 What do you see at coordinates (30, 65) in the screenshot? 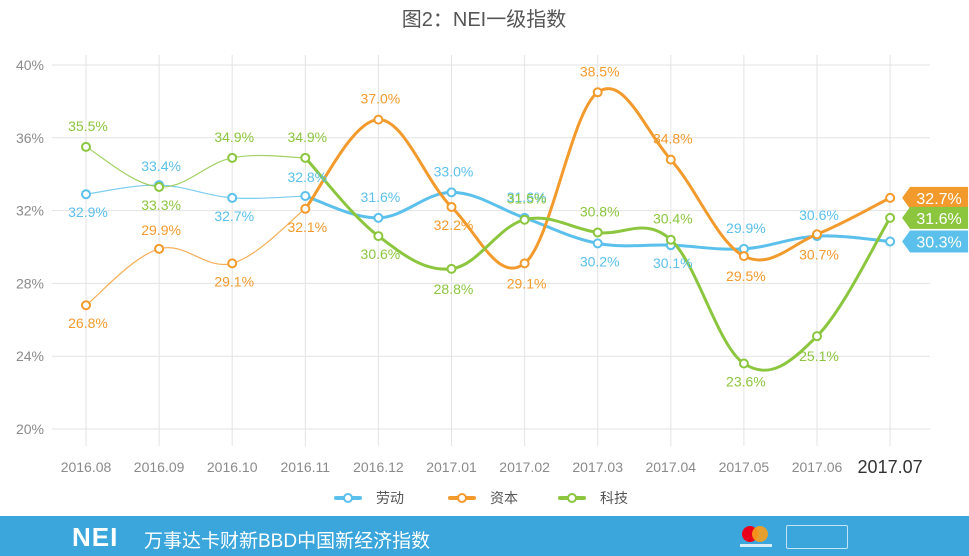
I see `y-tick-label: 40%` at bounding box center [30, 65].